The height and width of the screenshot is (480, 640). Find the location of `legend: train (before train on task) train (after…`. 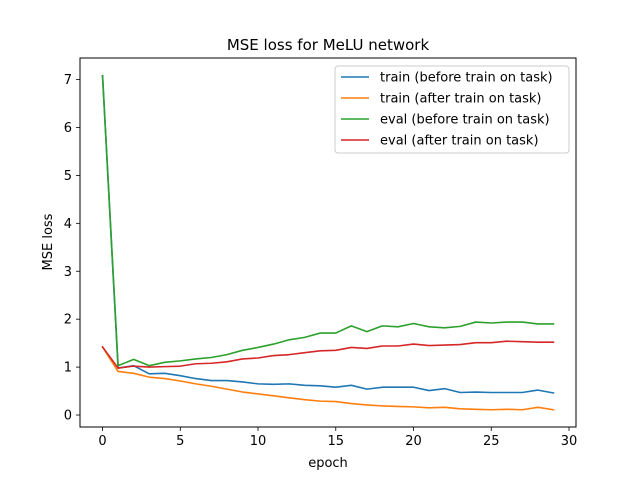

legend: train (before train on task) train (after… is located at coordinates (452, 109).